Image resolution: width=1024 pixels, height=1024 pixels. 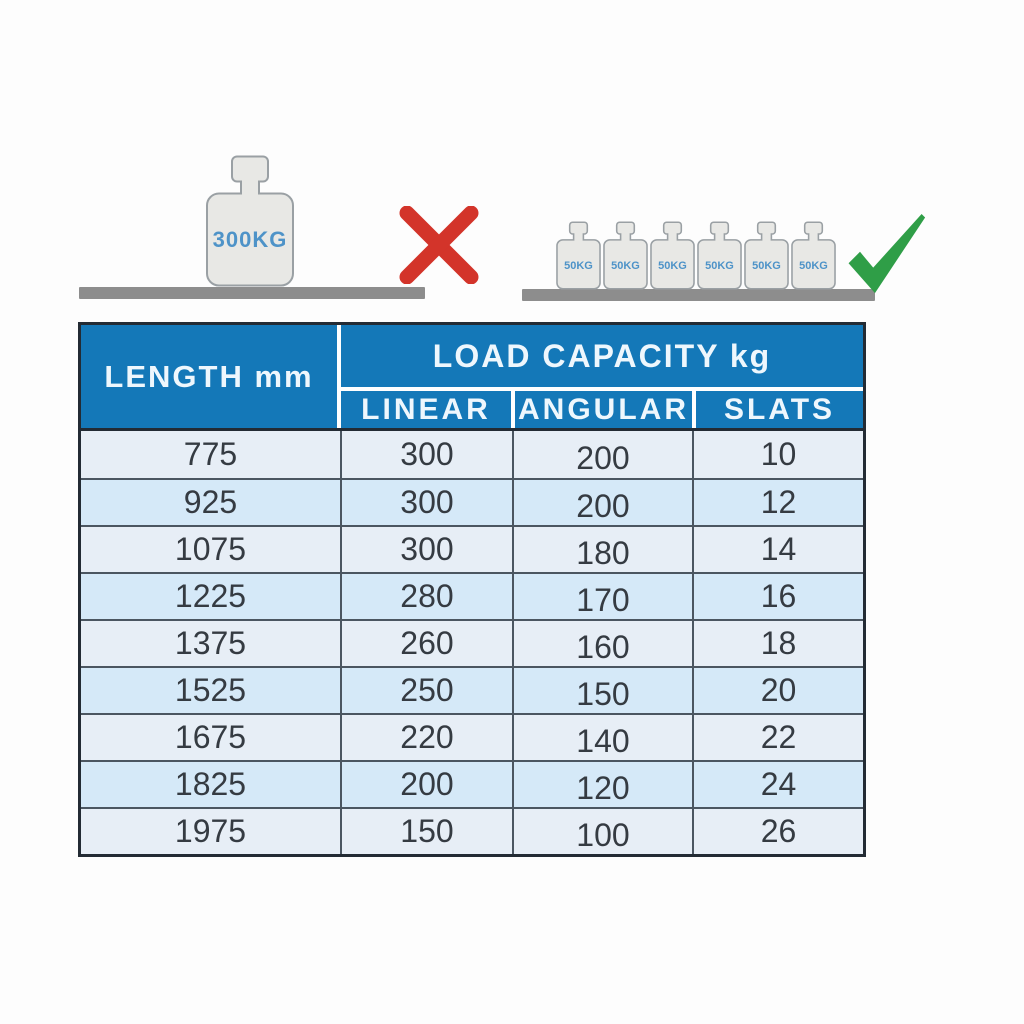 I want to click on cell-slats: 16, so click(x=777, y=595).